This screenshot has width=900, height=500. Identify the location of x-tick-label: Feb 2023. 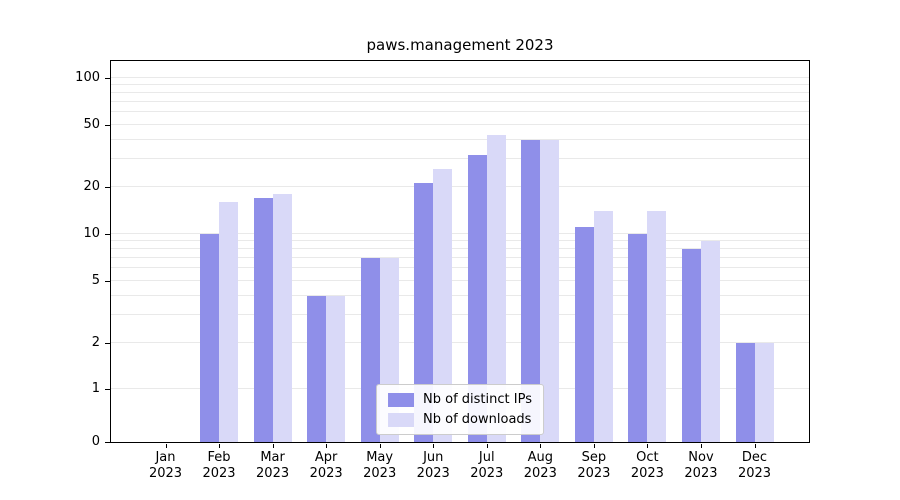
(219, 465).